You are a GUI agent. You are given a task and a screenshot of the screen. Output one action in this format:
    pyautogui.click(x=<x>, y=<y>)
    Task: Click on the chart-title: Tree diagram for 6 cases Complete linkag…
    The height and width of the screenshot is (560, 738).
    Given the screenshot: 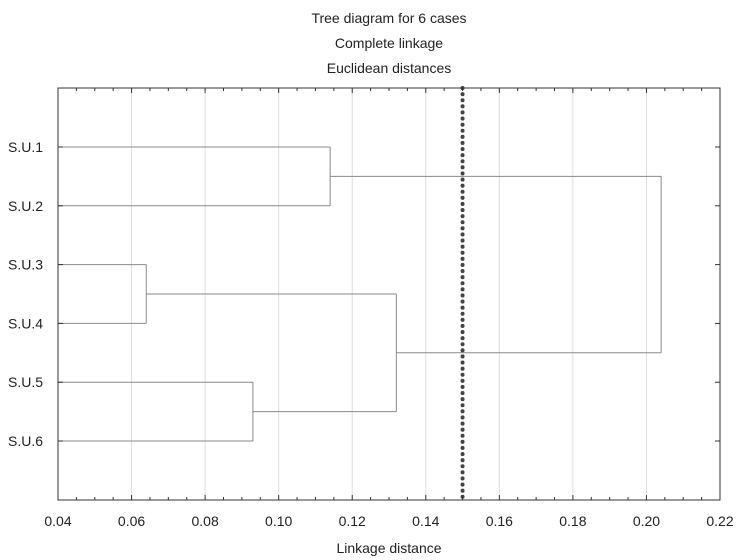 What is the action you would take?
    pyautogui.click(x=388, y=43)
    